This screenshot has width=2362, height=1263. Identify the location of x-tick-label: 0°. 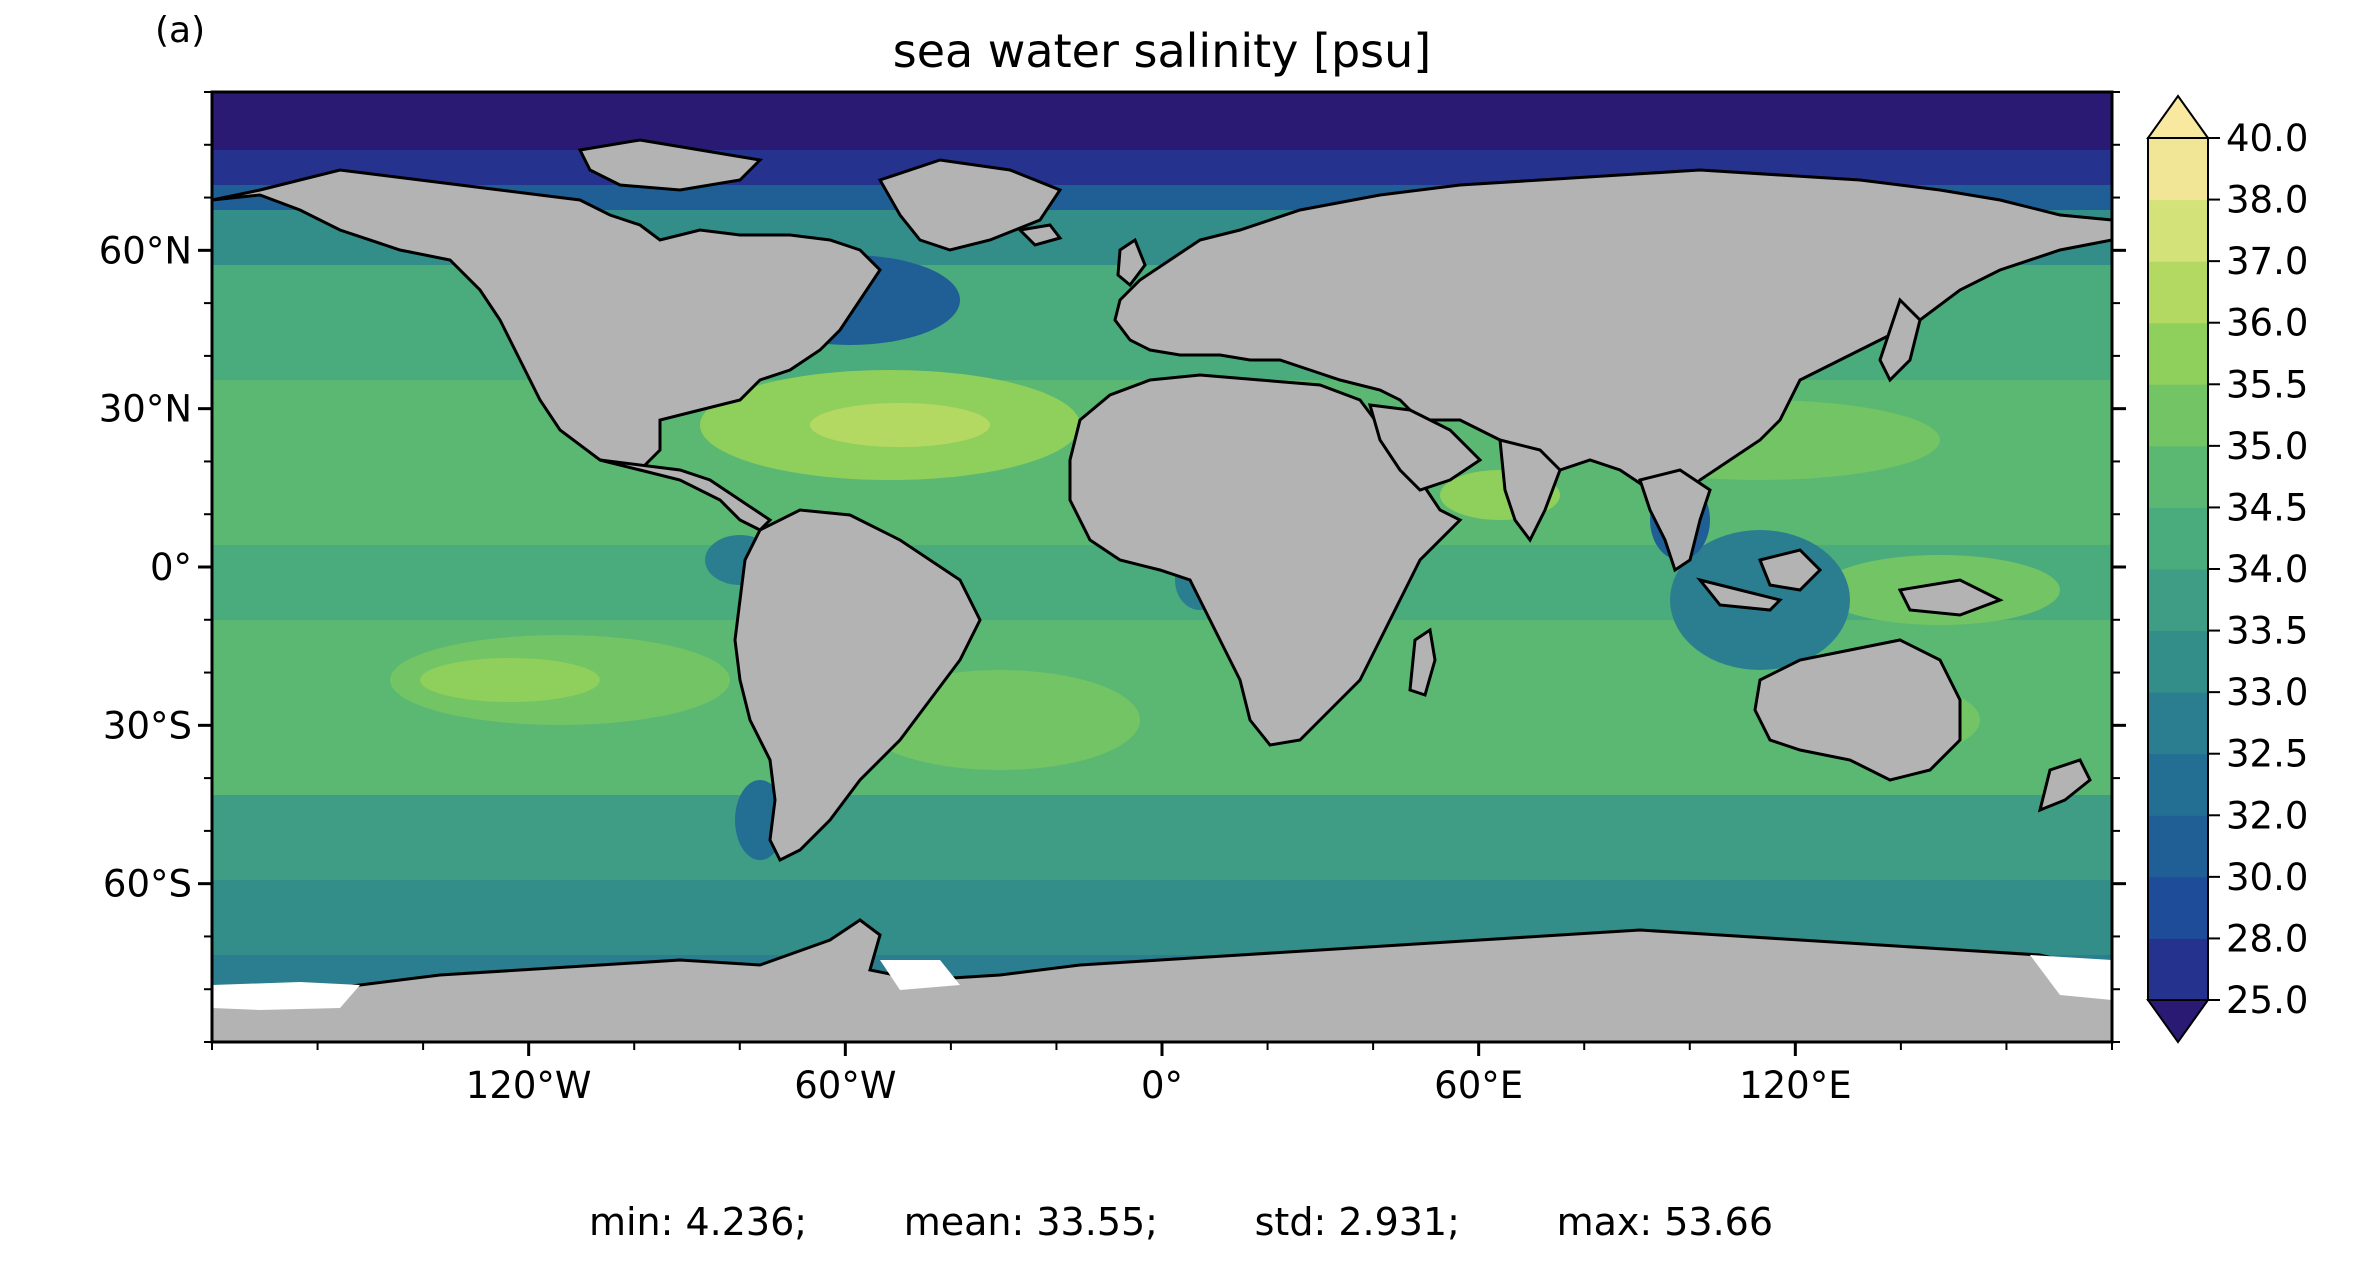
(1162, 1085).